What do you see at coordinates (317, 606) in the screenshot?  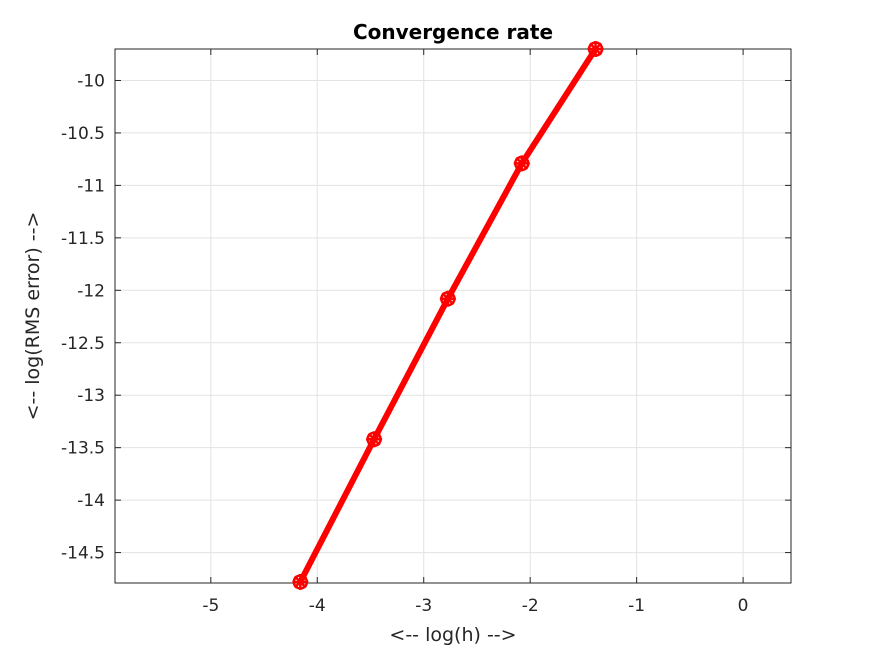 I see `x-tick-label: -4` at bounding box center [317, 606].